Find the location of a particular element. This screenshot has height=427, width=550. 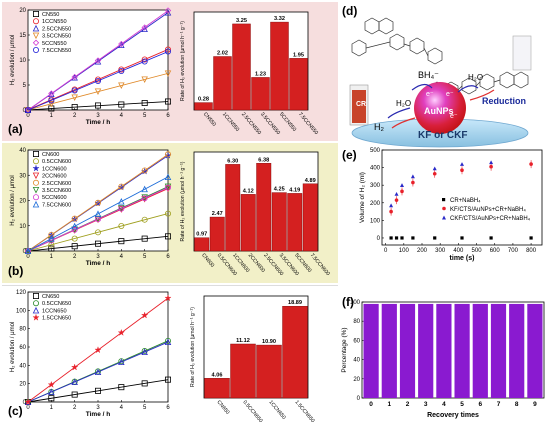

b-bar-y-axis-label: Rate of H₂ evolution (μmol h⁻¹ g⁻¹) is located at coordinates (183, 201).